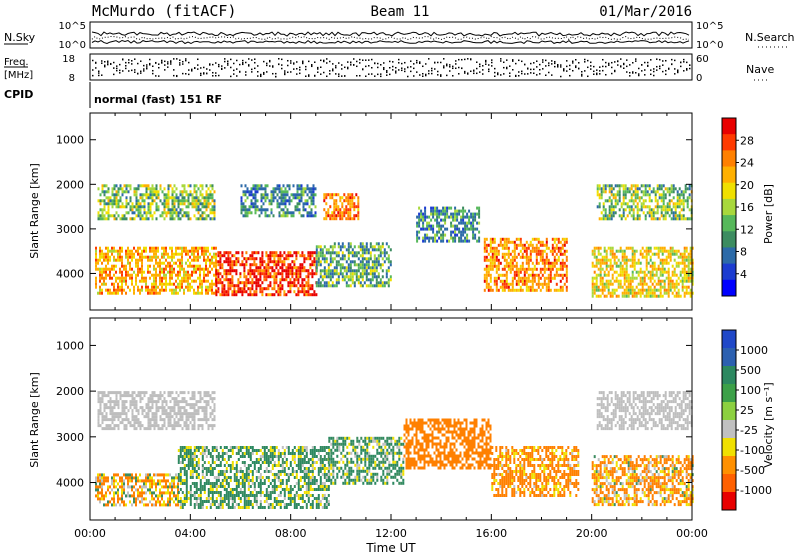 The image size is (800, 554). I want to click on power-scatter-region, so click(278, 201).